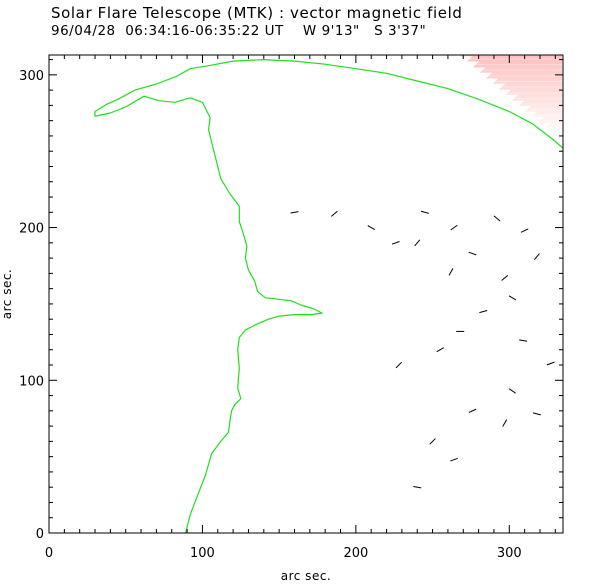 The height and width of the screenshot is (585, 612). Describe the element at coordinates (511, 93) in the screenshot. I see `shaded-intensity-region` at that location.